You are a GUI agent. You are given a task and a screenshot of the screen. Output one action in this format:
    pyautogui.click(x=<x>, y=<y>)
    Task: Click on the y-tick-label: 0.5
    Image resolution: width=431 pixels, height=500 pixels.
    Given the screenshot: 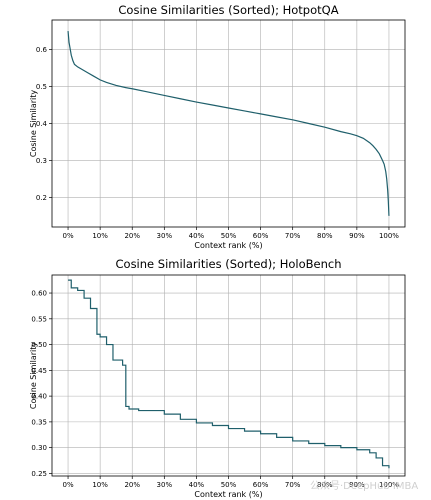 What is the action you would take?
    pyautogui.click(x=41, y=87)
    